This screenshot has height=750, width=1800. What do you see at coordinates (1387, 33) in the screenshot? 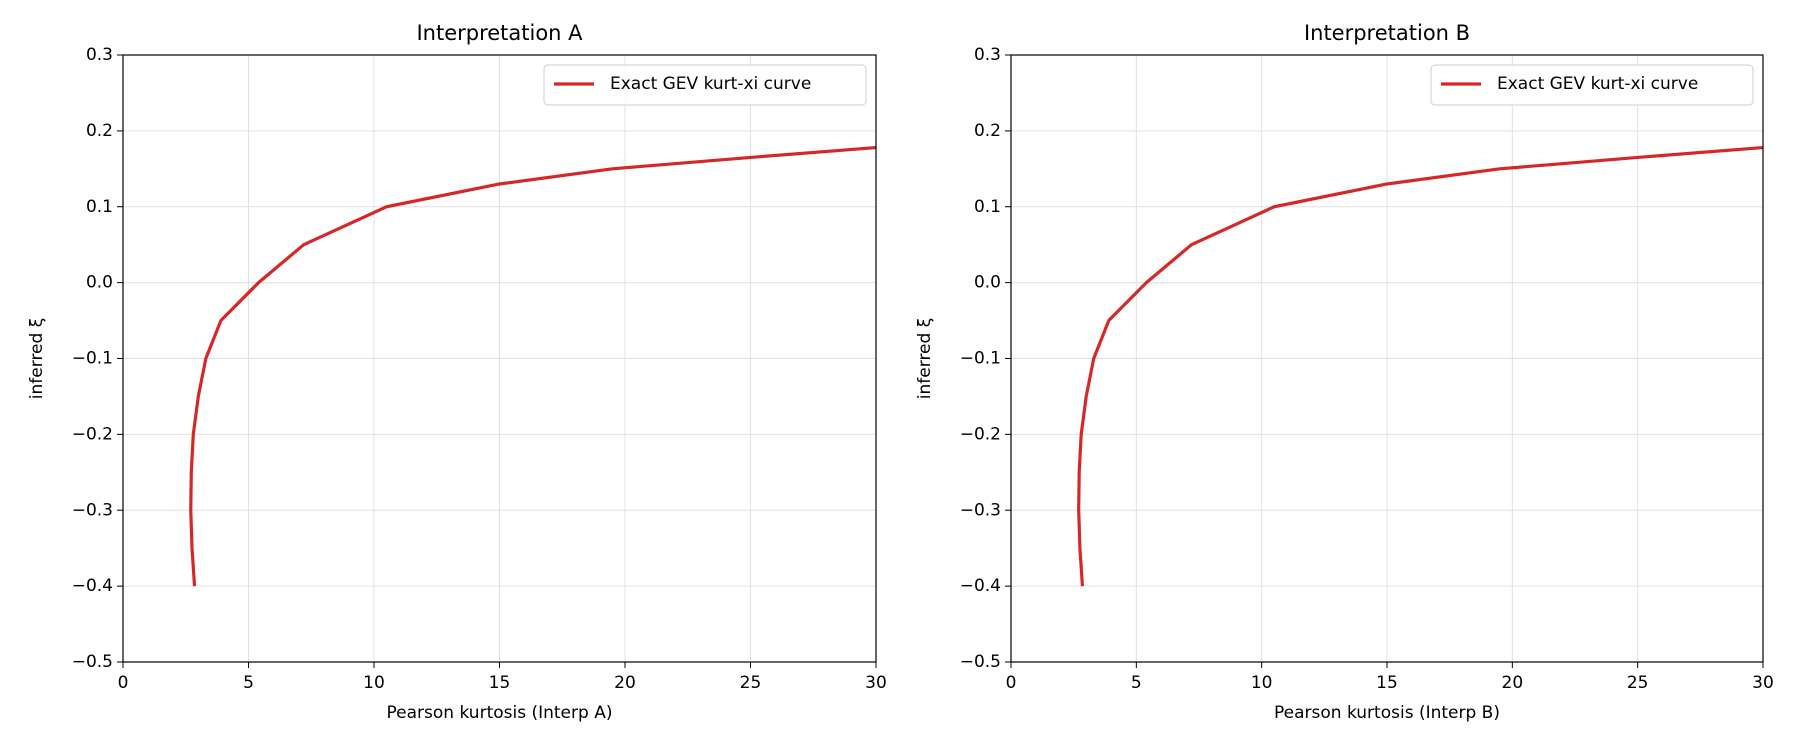
I see `chart-title: Interpretation B` at bounding box center [1387, 33].